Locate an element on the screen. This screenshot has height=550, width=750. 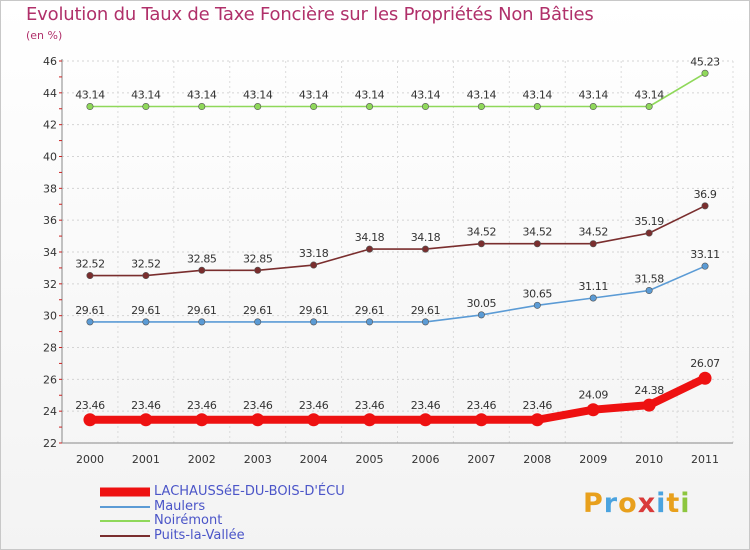
data-label: 26.07 is located at coordinates (705, 363).